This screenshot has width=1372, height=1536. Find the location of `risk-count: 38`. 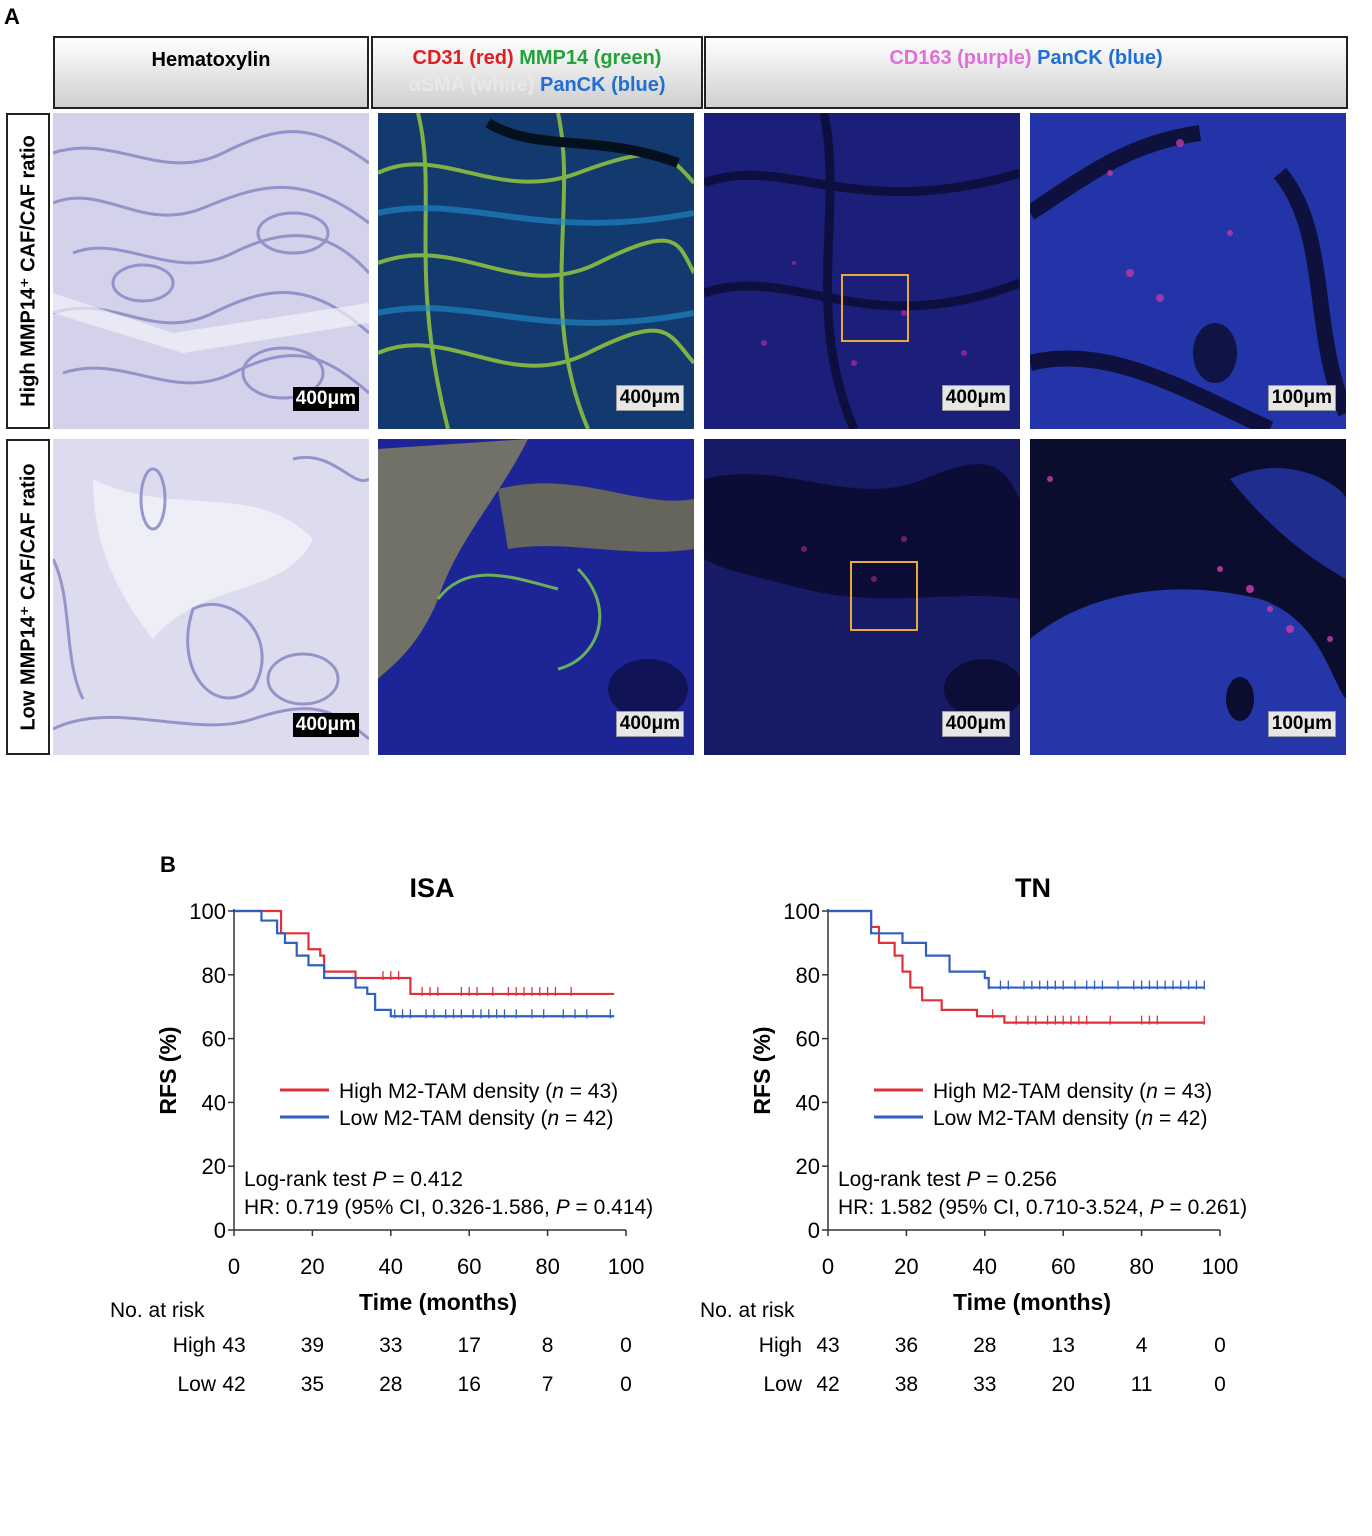

risk-count: 38 is located at coordinates (906, 1384).